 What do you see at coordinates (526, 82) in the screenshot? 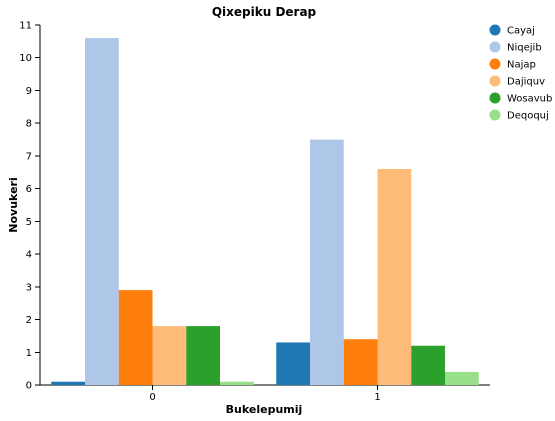
I see `legend-label: Dajiquv` at bounding box center [526, 82].